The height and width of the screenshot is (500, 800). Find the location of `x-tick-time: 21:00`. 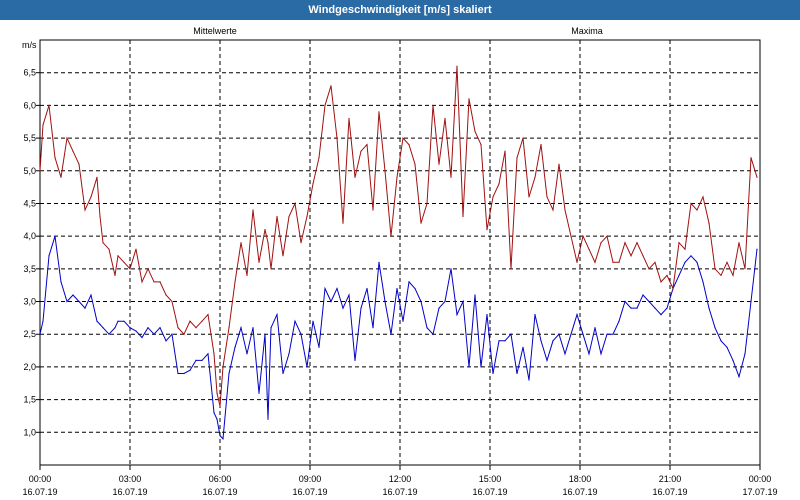

x-tick-time: 21:00 is located at coordinates (670, 479).